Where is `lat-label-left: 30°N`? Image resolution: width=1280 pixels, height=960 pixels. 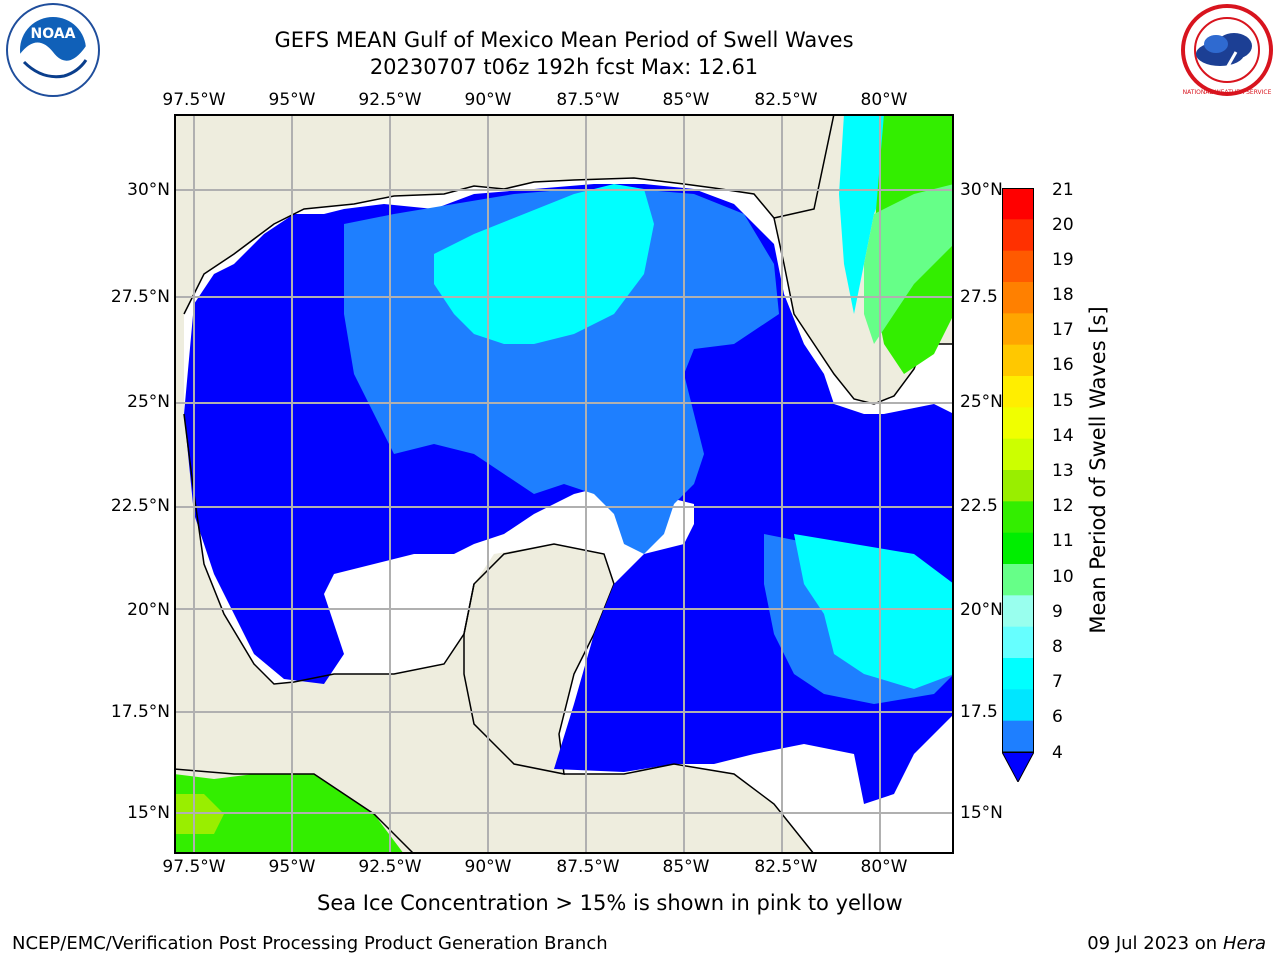 lat-label-left: 30°N is located at coordinates (148, 190).